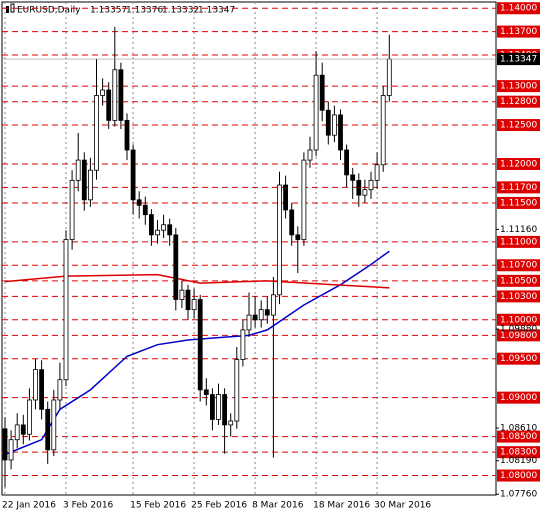  What do you see at coordinates (158, 506) in the screenshot?
I see `x-tick-label: 15 Feb 2016` at bounding box center [158, 506].